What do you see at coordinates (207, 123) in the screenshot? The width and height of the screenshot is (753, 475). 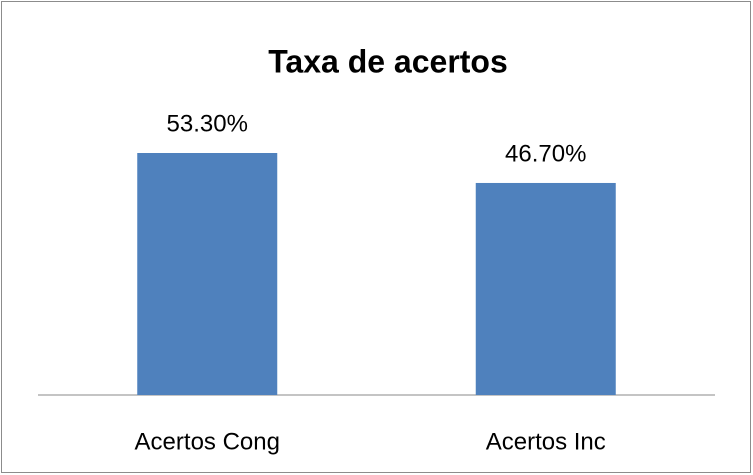 I see `data-label: 53.30%` at bounding box center [207, 123].